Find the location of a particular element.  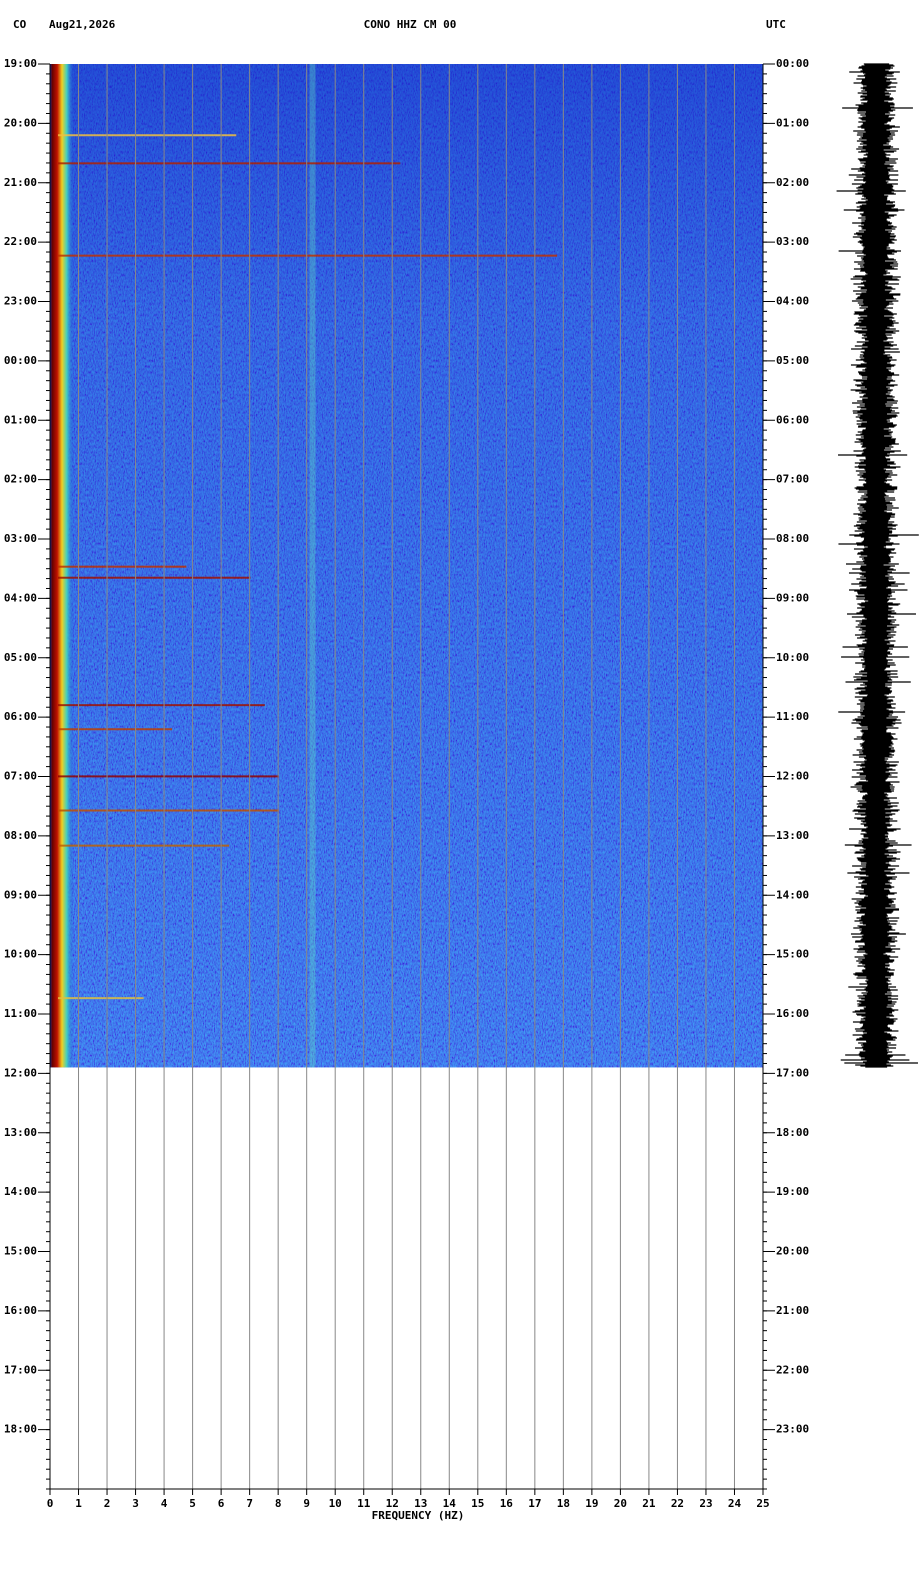

x-tick-label: 11 is located at coordinates (364, 1503).